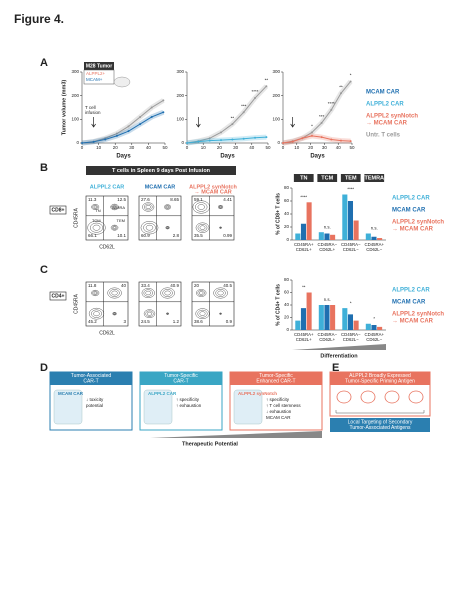 Image resolution: width=474 pixels, height=612 pixels. I want to click on concept-note: ↑ exhaustion, so click(189, 405).